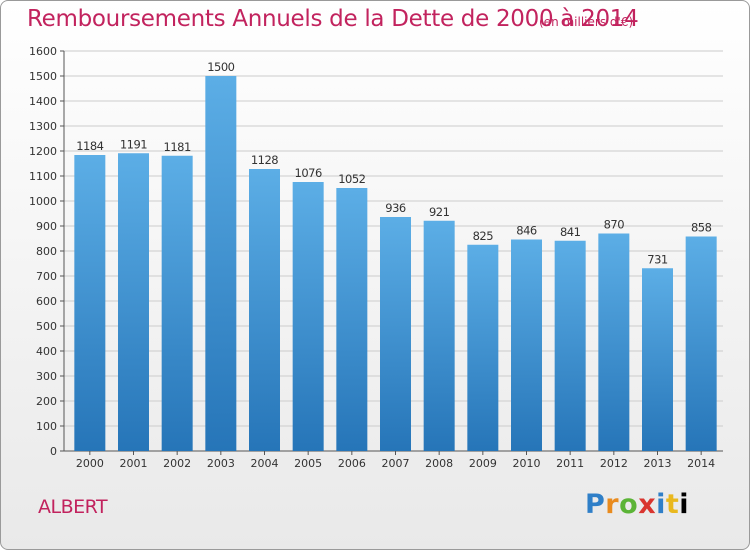 The height and width of the screenshot is (550, 750). What do you see at coordinates (629, 504) in the screenshot?
I see `logo-letter: o` at bounding box center [629, 504].